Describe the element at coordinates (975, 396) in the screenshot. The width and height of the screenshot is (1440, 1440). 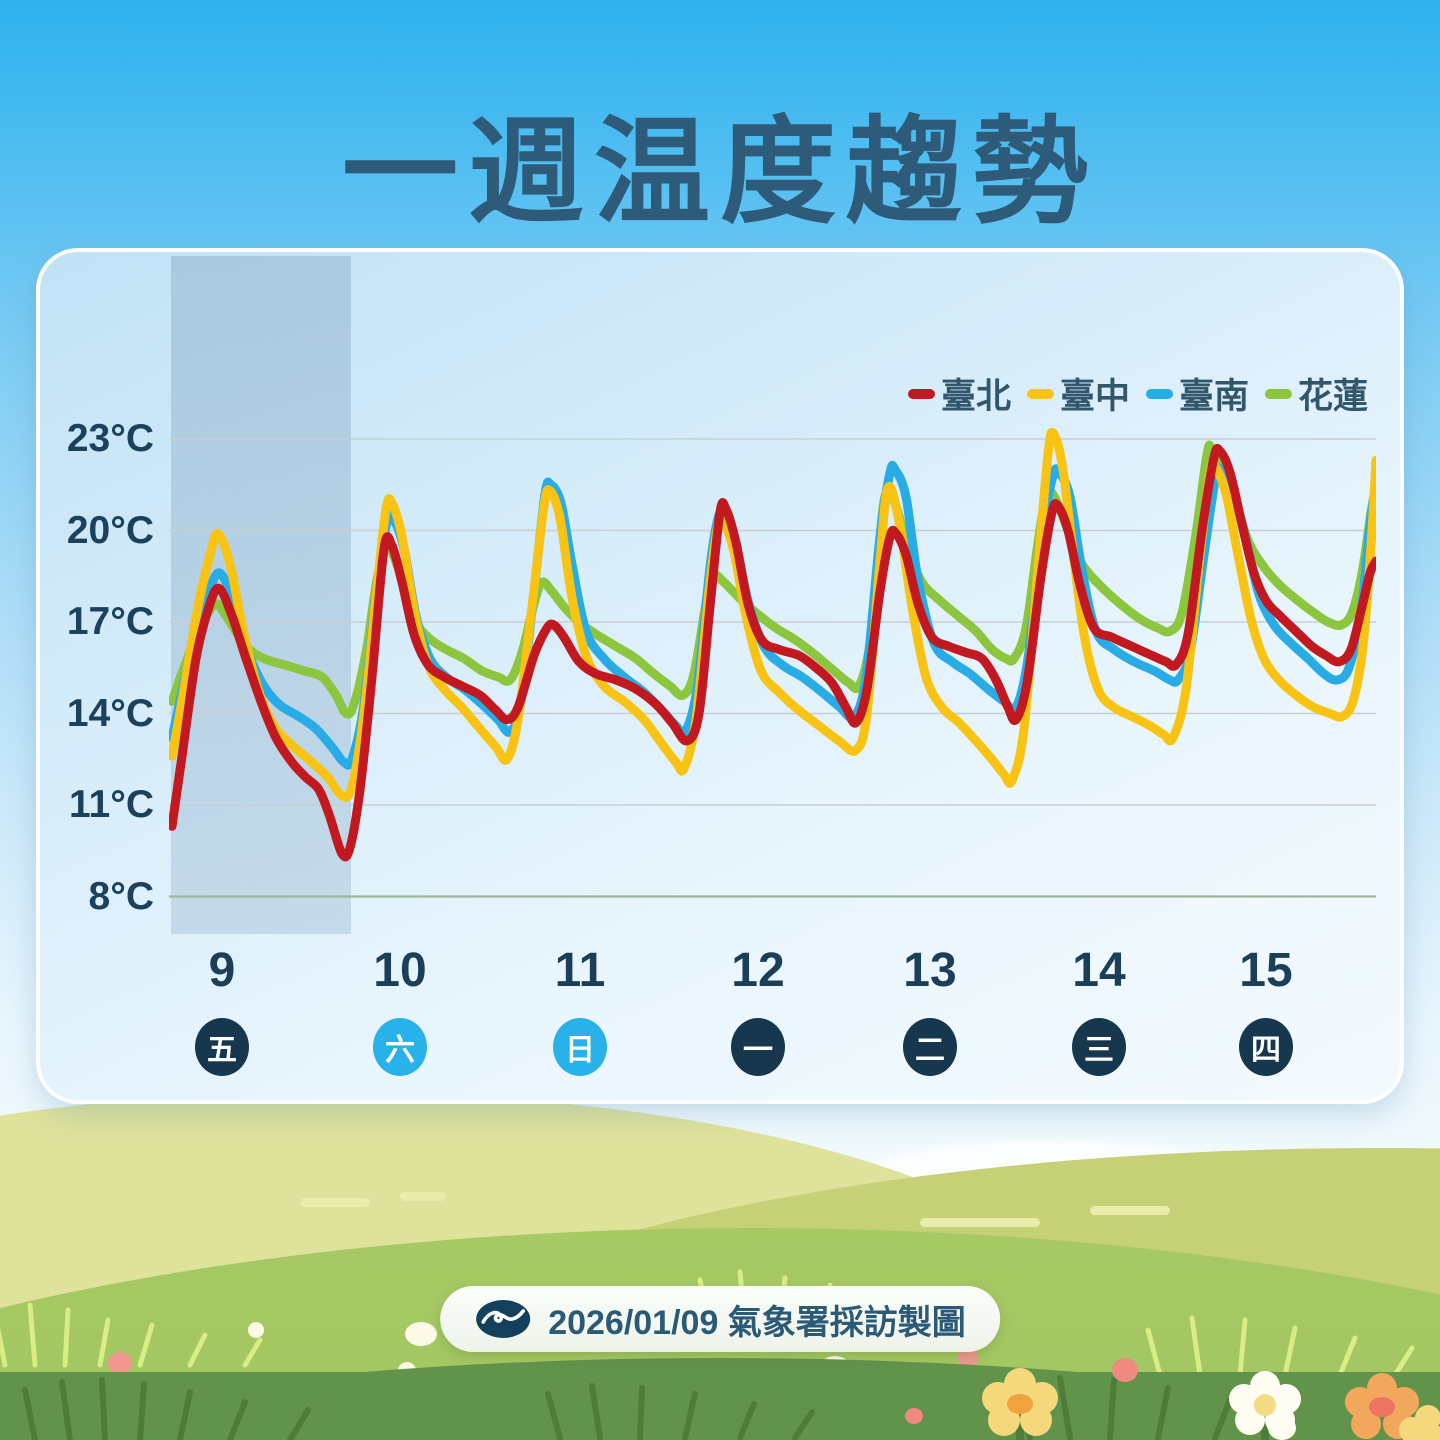
I see `legend-label: 臺北` at that location.